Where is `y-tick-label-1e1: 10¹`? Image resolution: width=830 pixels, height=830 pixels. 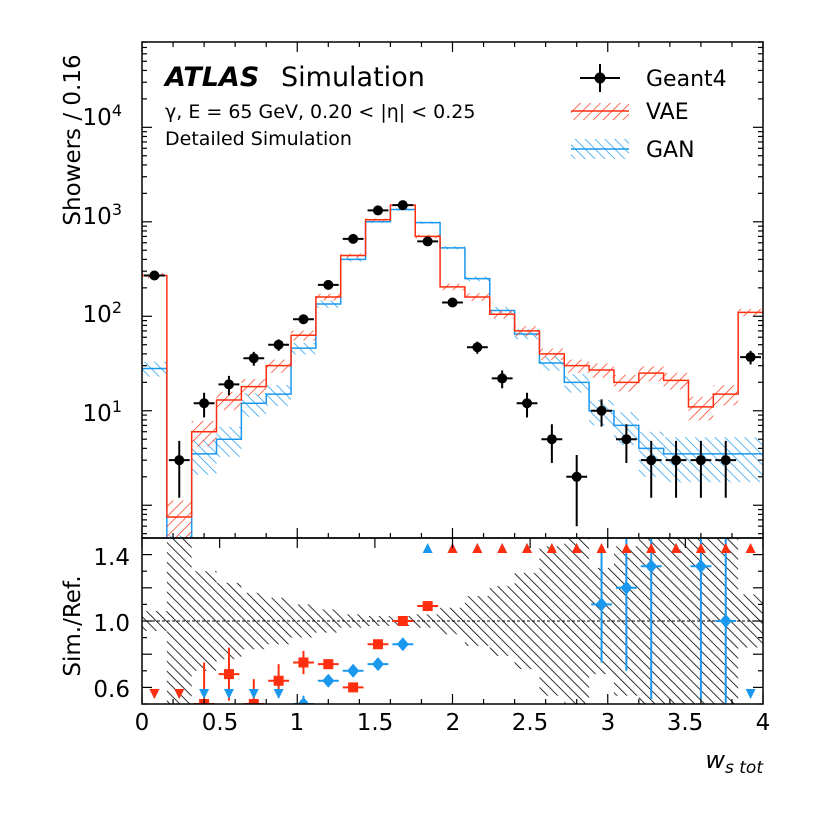 y-tick-label-1e1: 10¹ is located at coordinates (102, 412).